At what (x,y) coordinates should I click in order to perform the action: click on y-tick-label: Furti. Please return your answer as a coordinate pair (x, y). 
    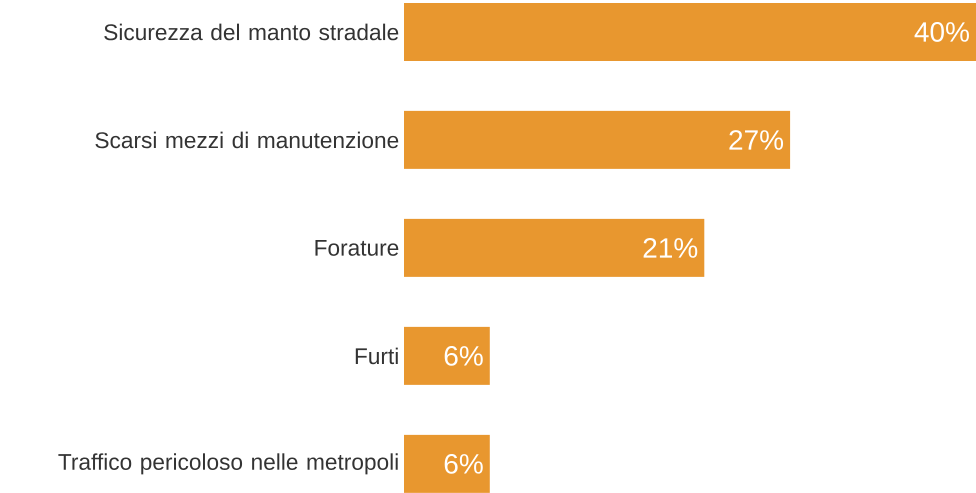
    Looking at the image, I should click on (377, 356).